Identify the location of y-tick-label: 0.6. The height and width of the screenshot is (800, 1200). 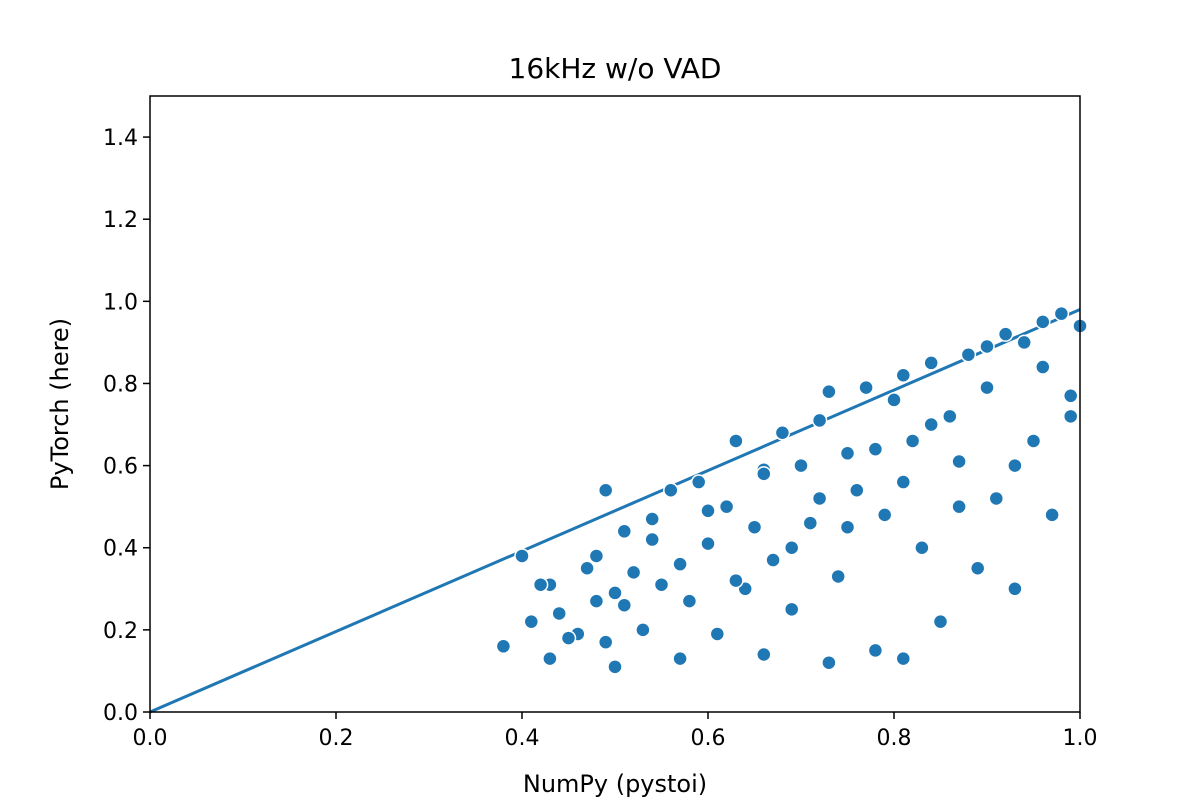
(120, 467).